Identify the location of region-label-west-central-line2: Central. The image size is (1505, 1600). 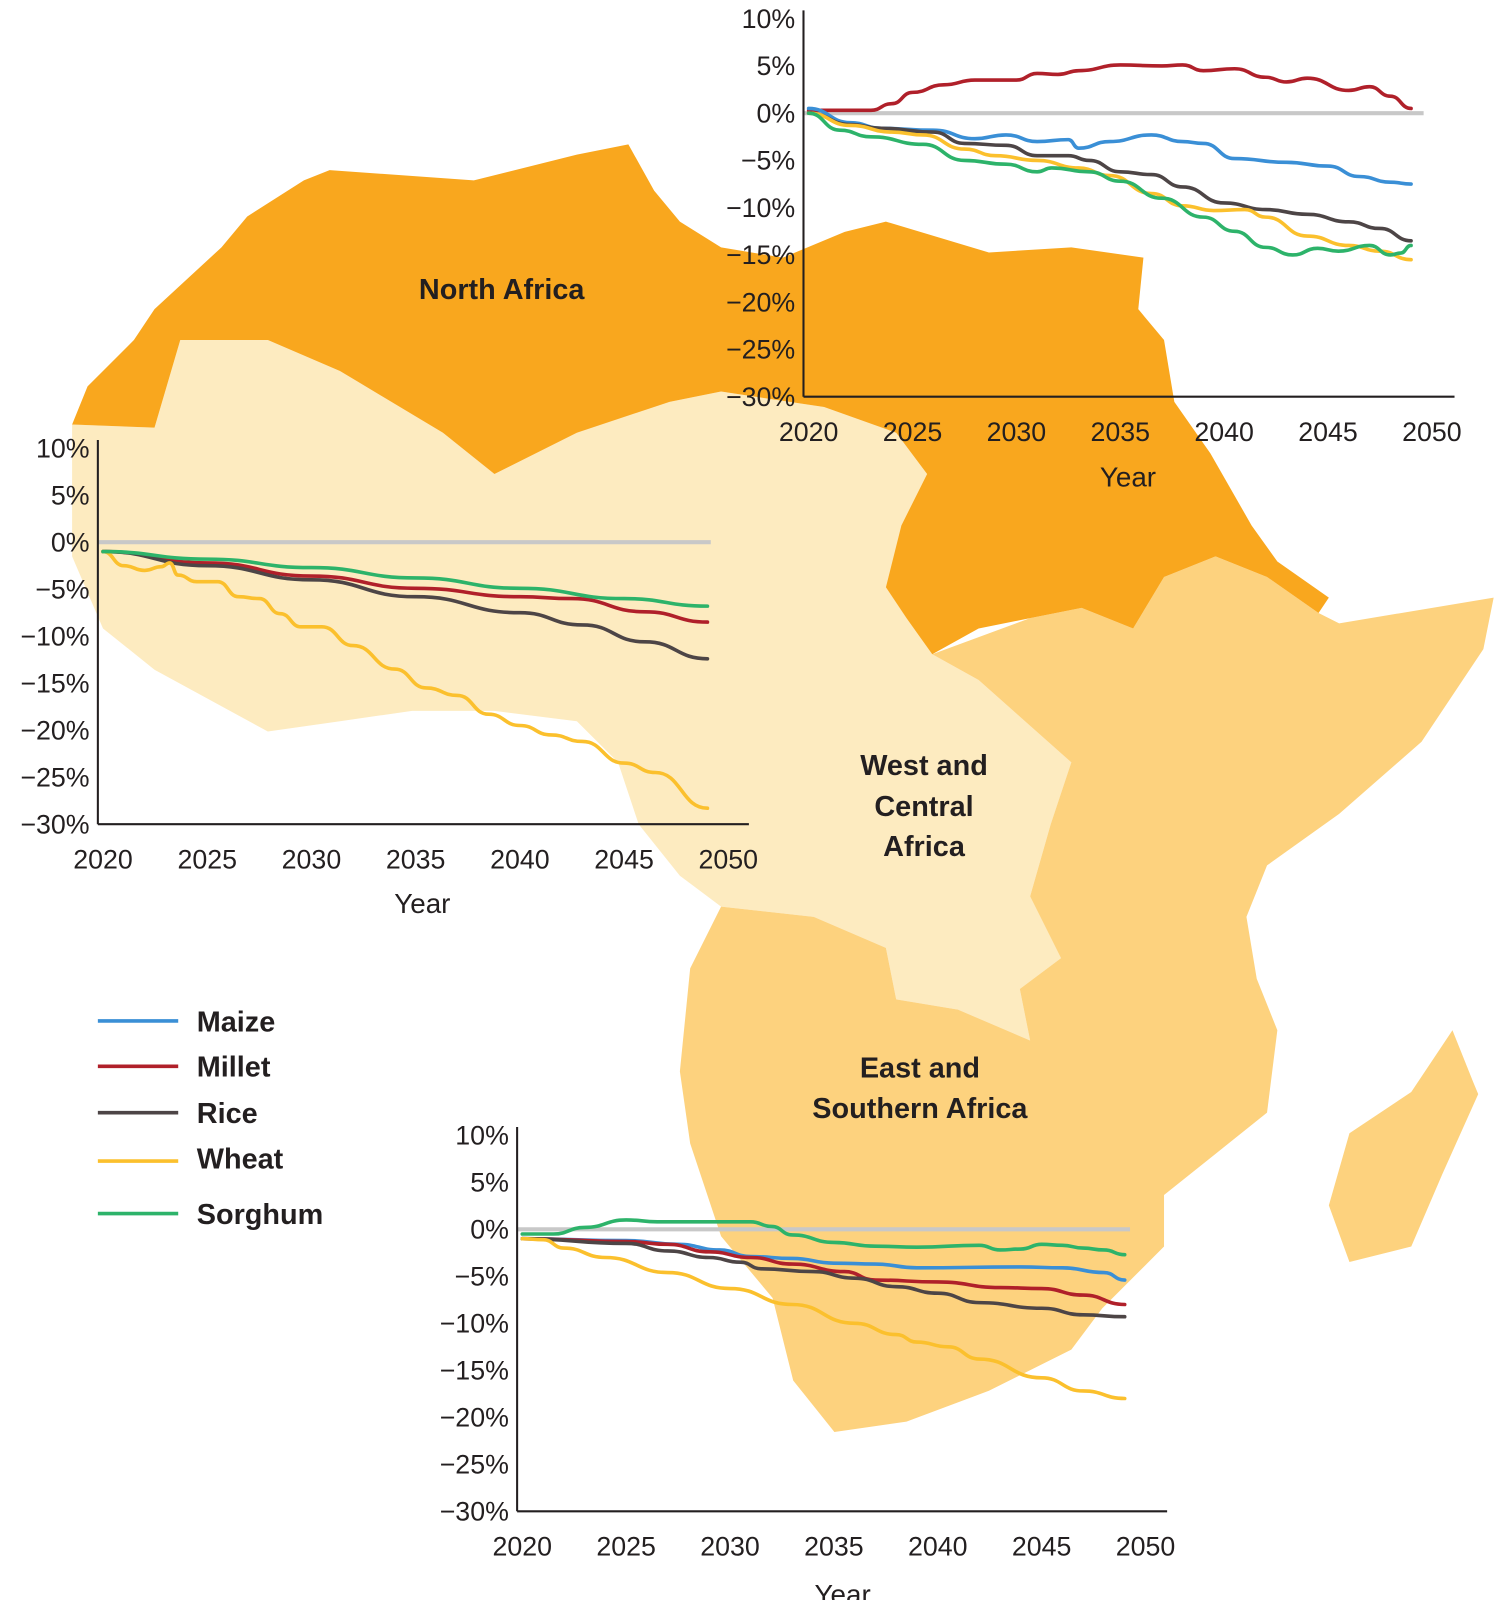
(923, 807).